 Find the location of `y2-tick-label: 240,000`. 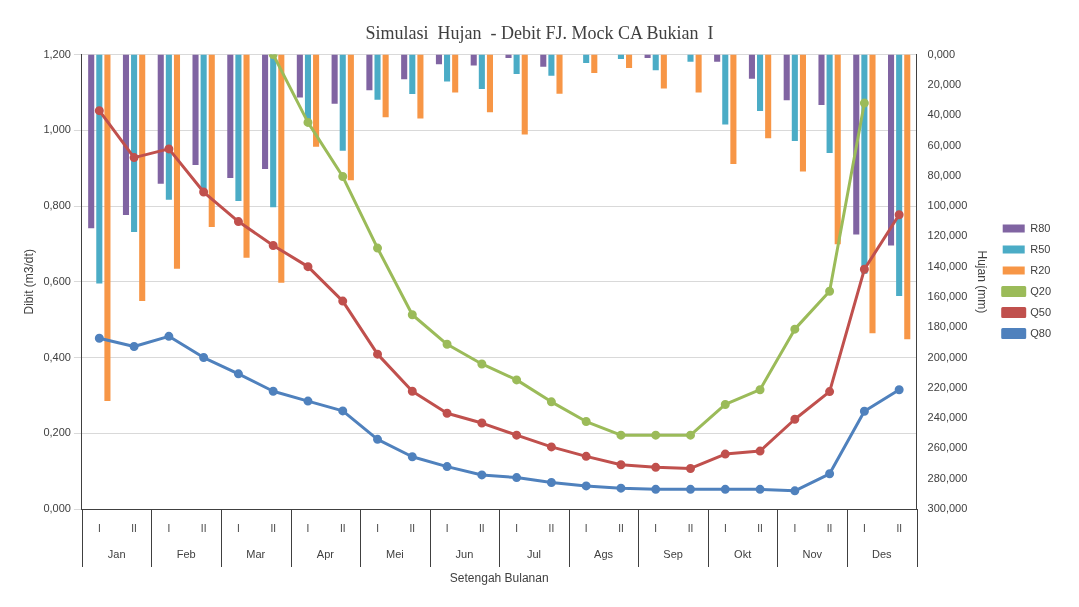

y2-tick-label: 240,000 is located at coordinates (947, 417).